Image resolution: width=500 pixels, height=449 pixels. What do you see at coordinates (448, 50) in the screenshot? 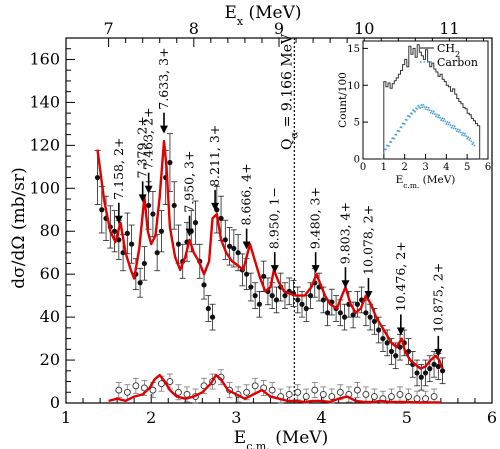
I see `legend-ch2-label: CH2` at bounding box center [448, 50].